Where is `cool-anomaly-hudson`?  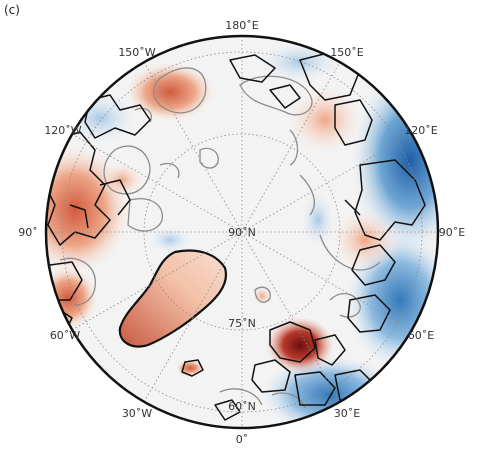 cool-anomaly-hudson is located at coordinates (170, 240).